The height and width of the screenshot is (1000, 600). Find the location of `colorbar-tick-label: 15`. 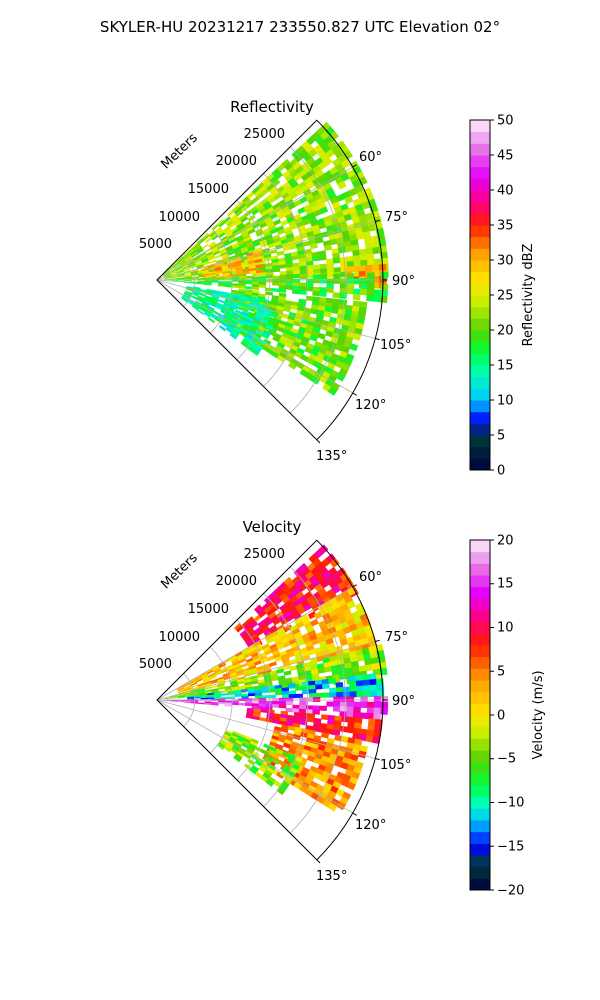

colorbar-tick-label: 15 is located at coordinates (505, 366).